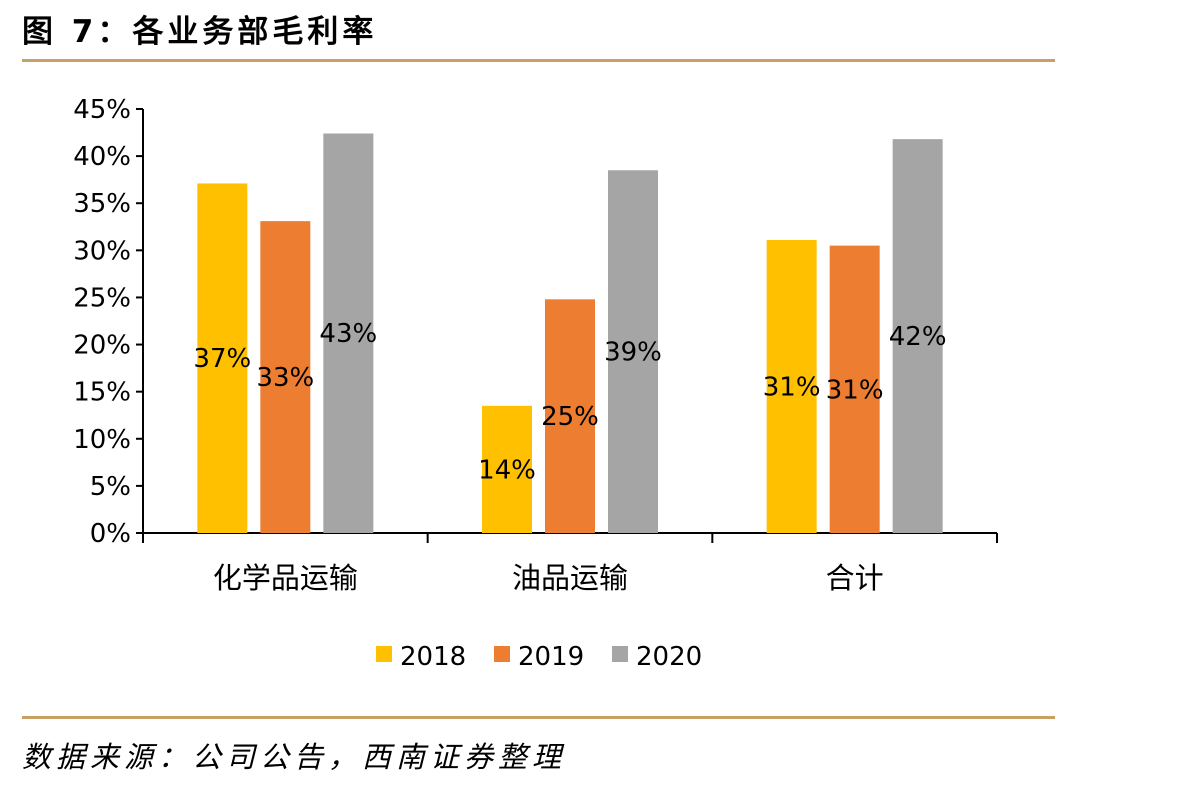 This screenshot has width=1204, height=787. I want to click on data-label: 14%, so click(507, 470).